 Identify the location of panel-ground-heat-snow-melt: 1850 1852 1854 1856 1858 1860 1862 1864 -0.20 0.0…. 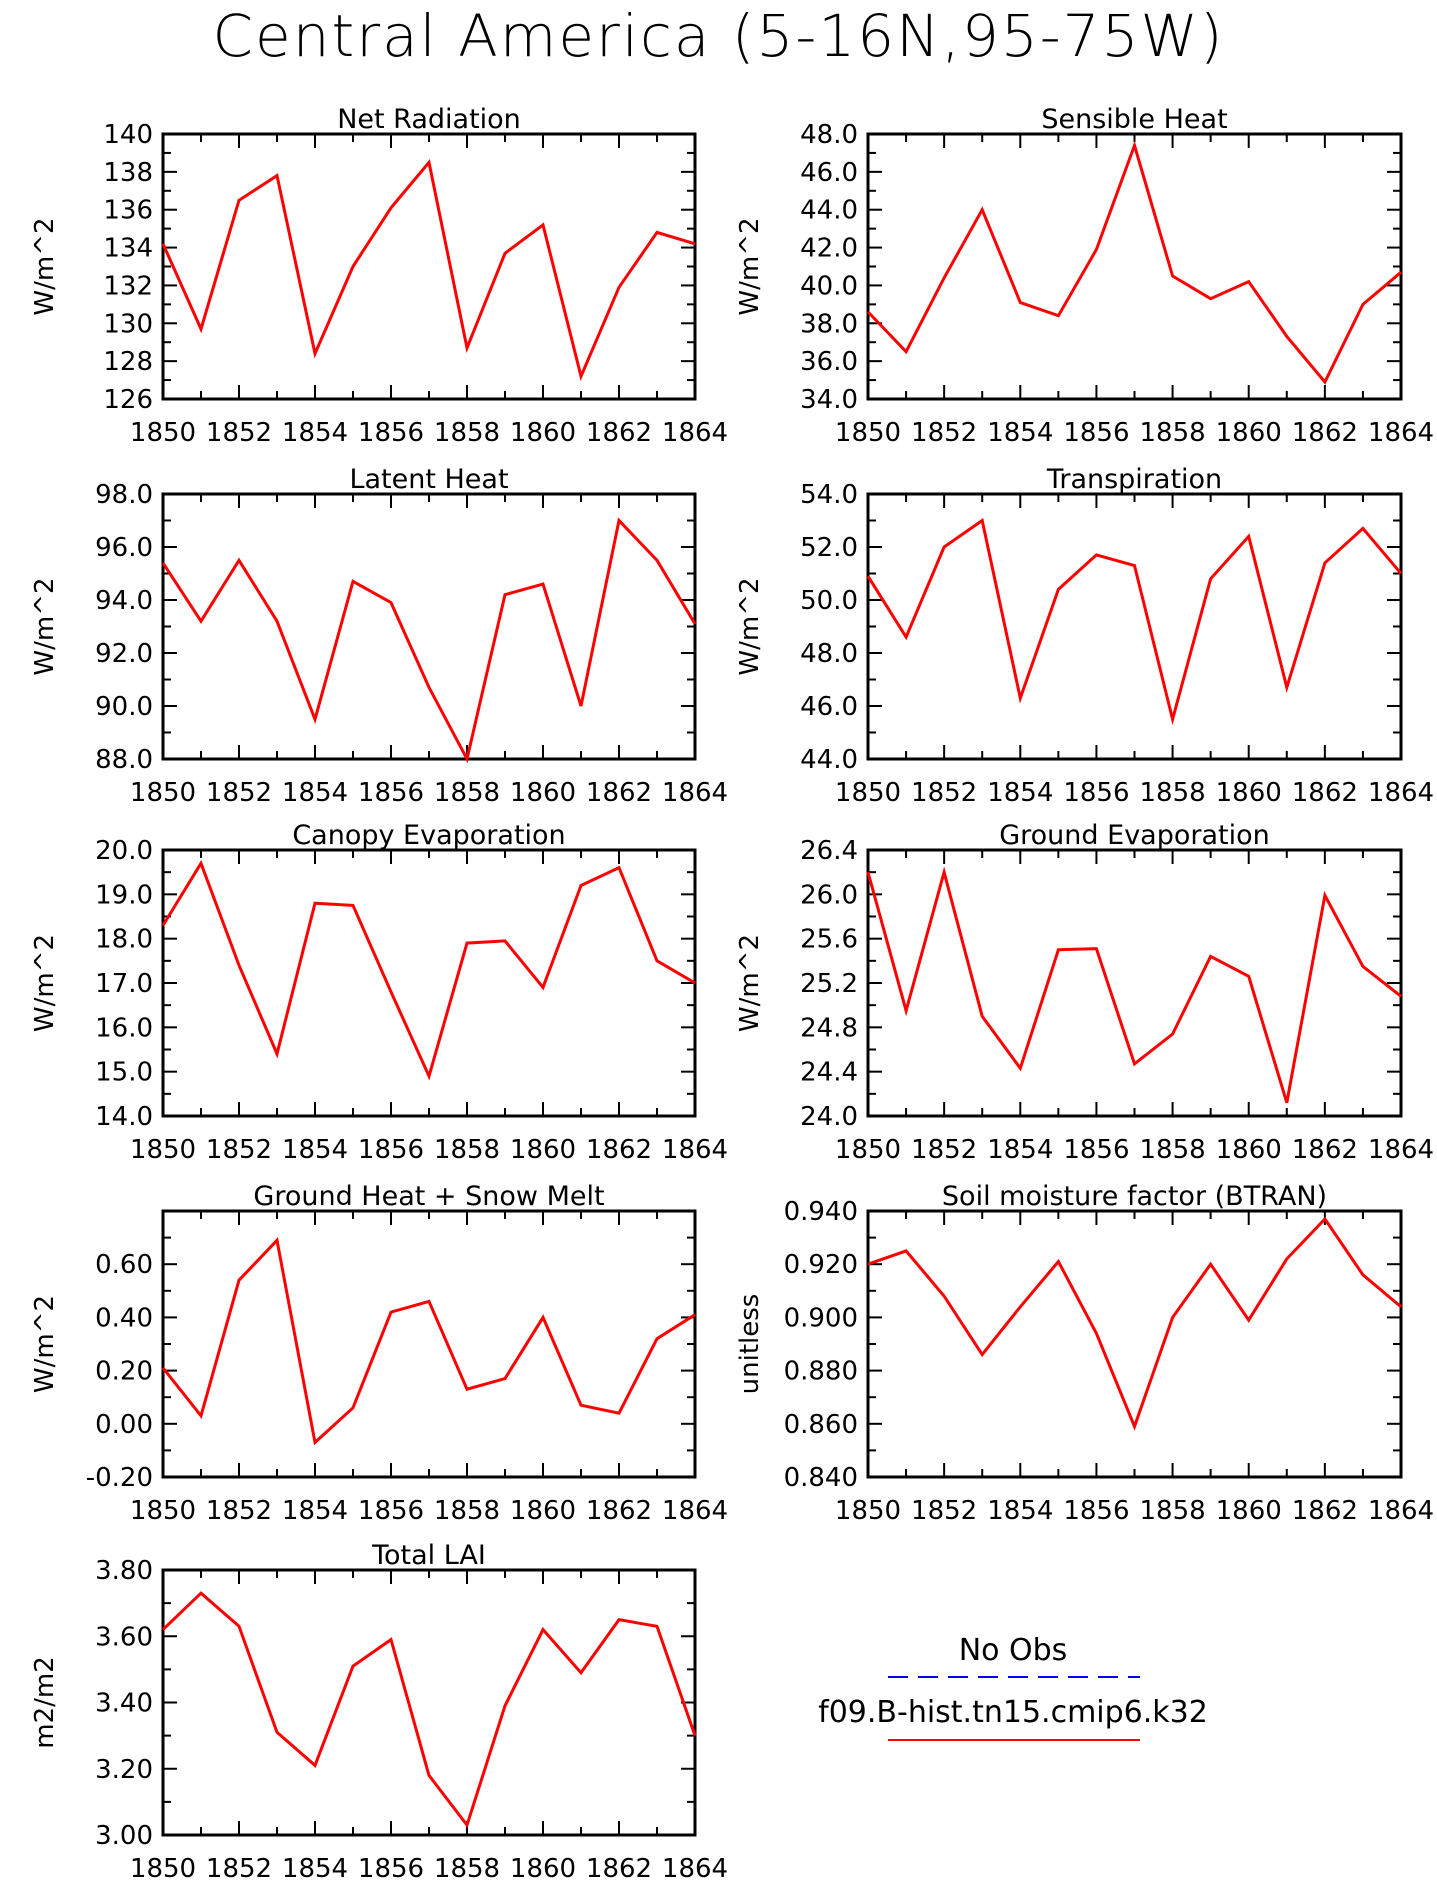
(379, 1353).